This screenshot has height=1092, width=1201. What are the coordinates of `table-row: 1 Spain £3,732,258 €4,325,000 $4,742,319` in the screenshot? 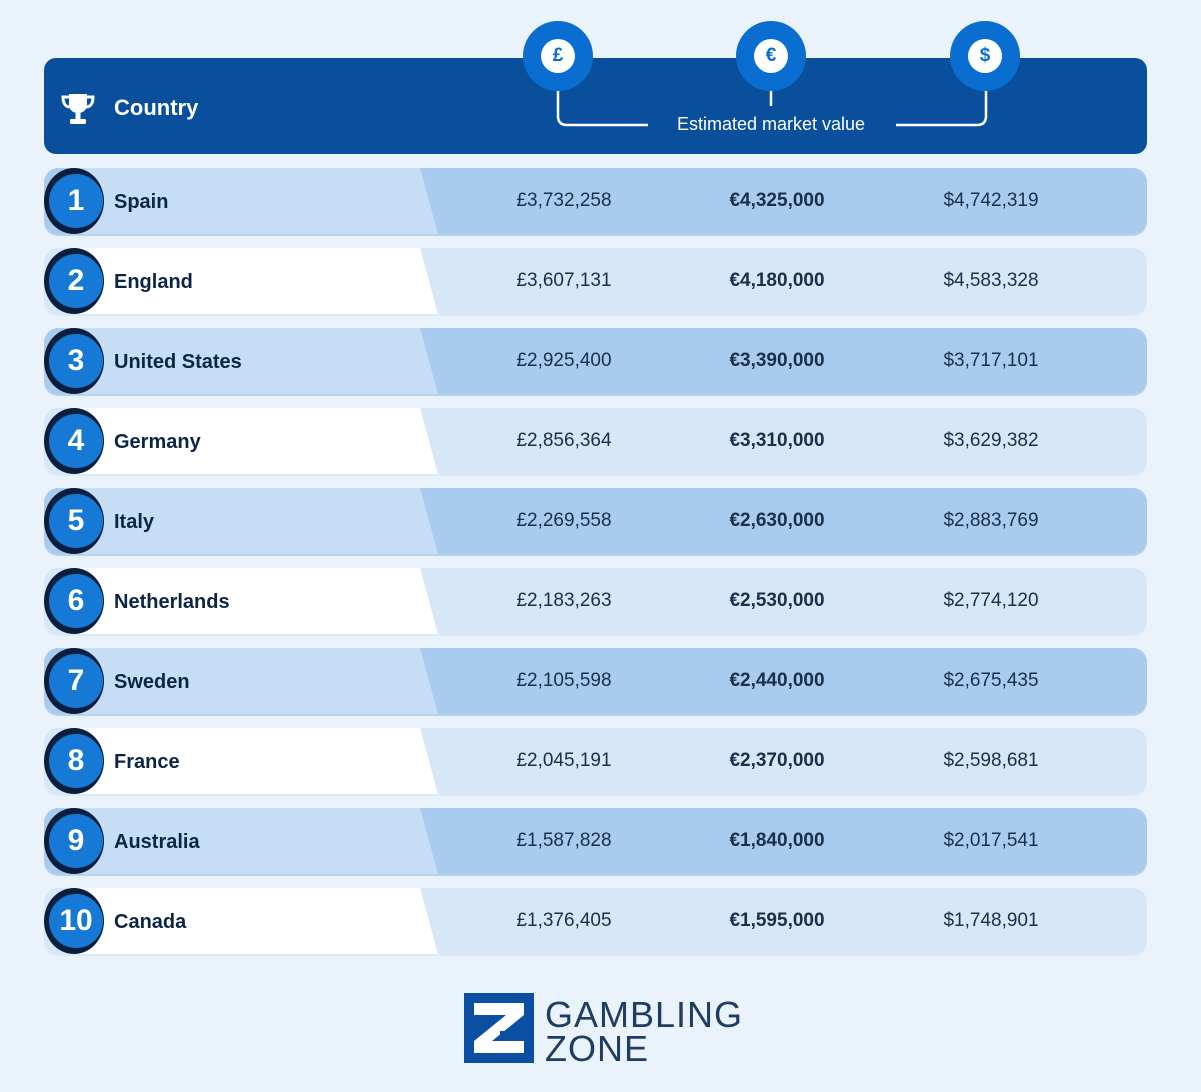 It's located at (595, 201).